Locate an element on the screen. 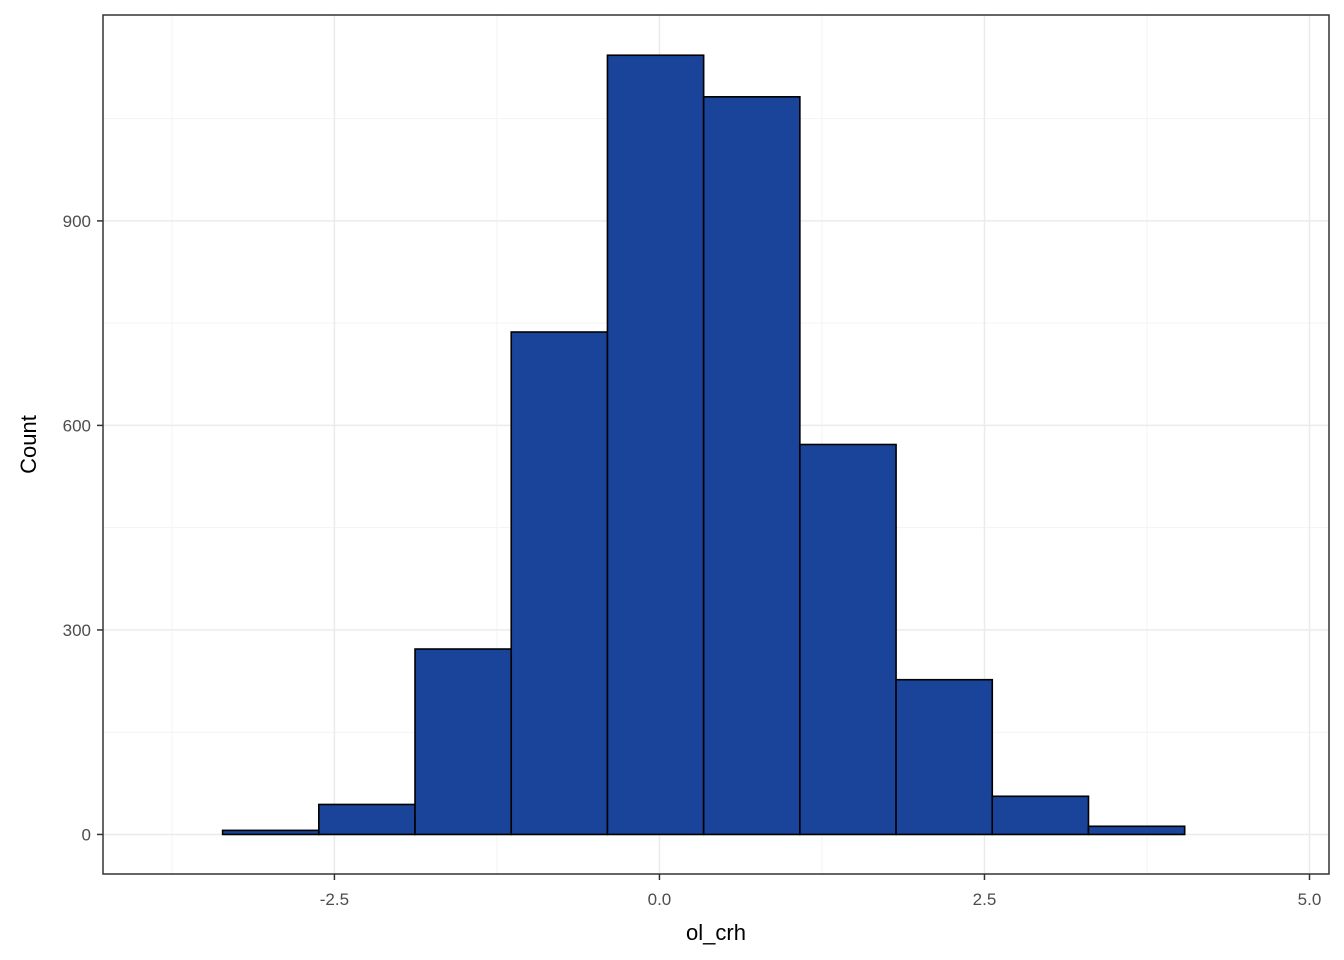 The image size is (1344, 960). y-axis-title: Count is located at coordinates (28, 444).